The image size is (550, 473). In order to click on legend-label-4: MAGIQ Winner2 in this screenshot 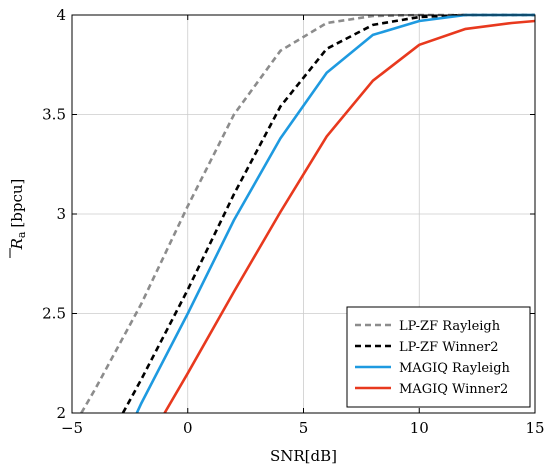, I will do `click(453, 389)`.